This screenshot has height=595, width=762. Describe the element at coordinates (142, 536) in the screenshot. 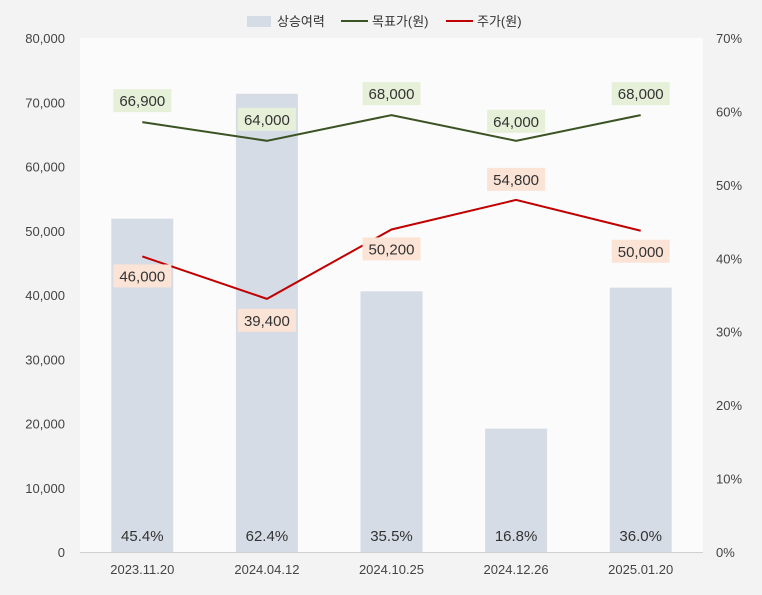

I see `bar-label: 45.4%` at that location.